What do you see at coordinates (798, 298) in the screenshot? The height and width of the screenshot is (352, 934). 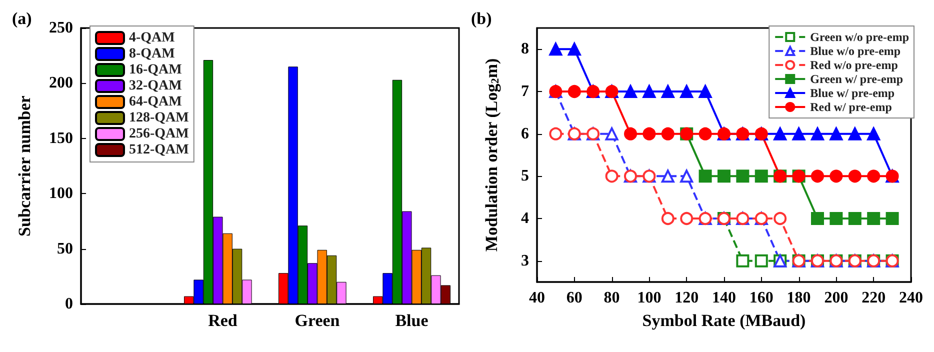 I see `x-tick-label: 180` at bounding box center [798, 298].